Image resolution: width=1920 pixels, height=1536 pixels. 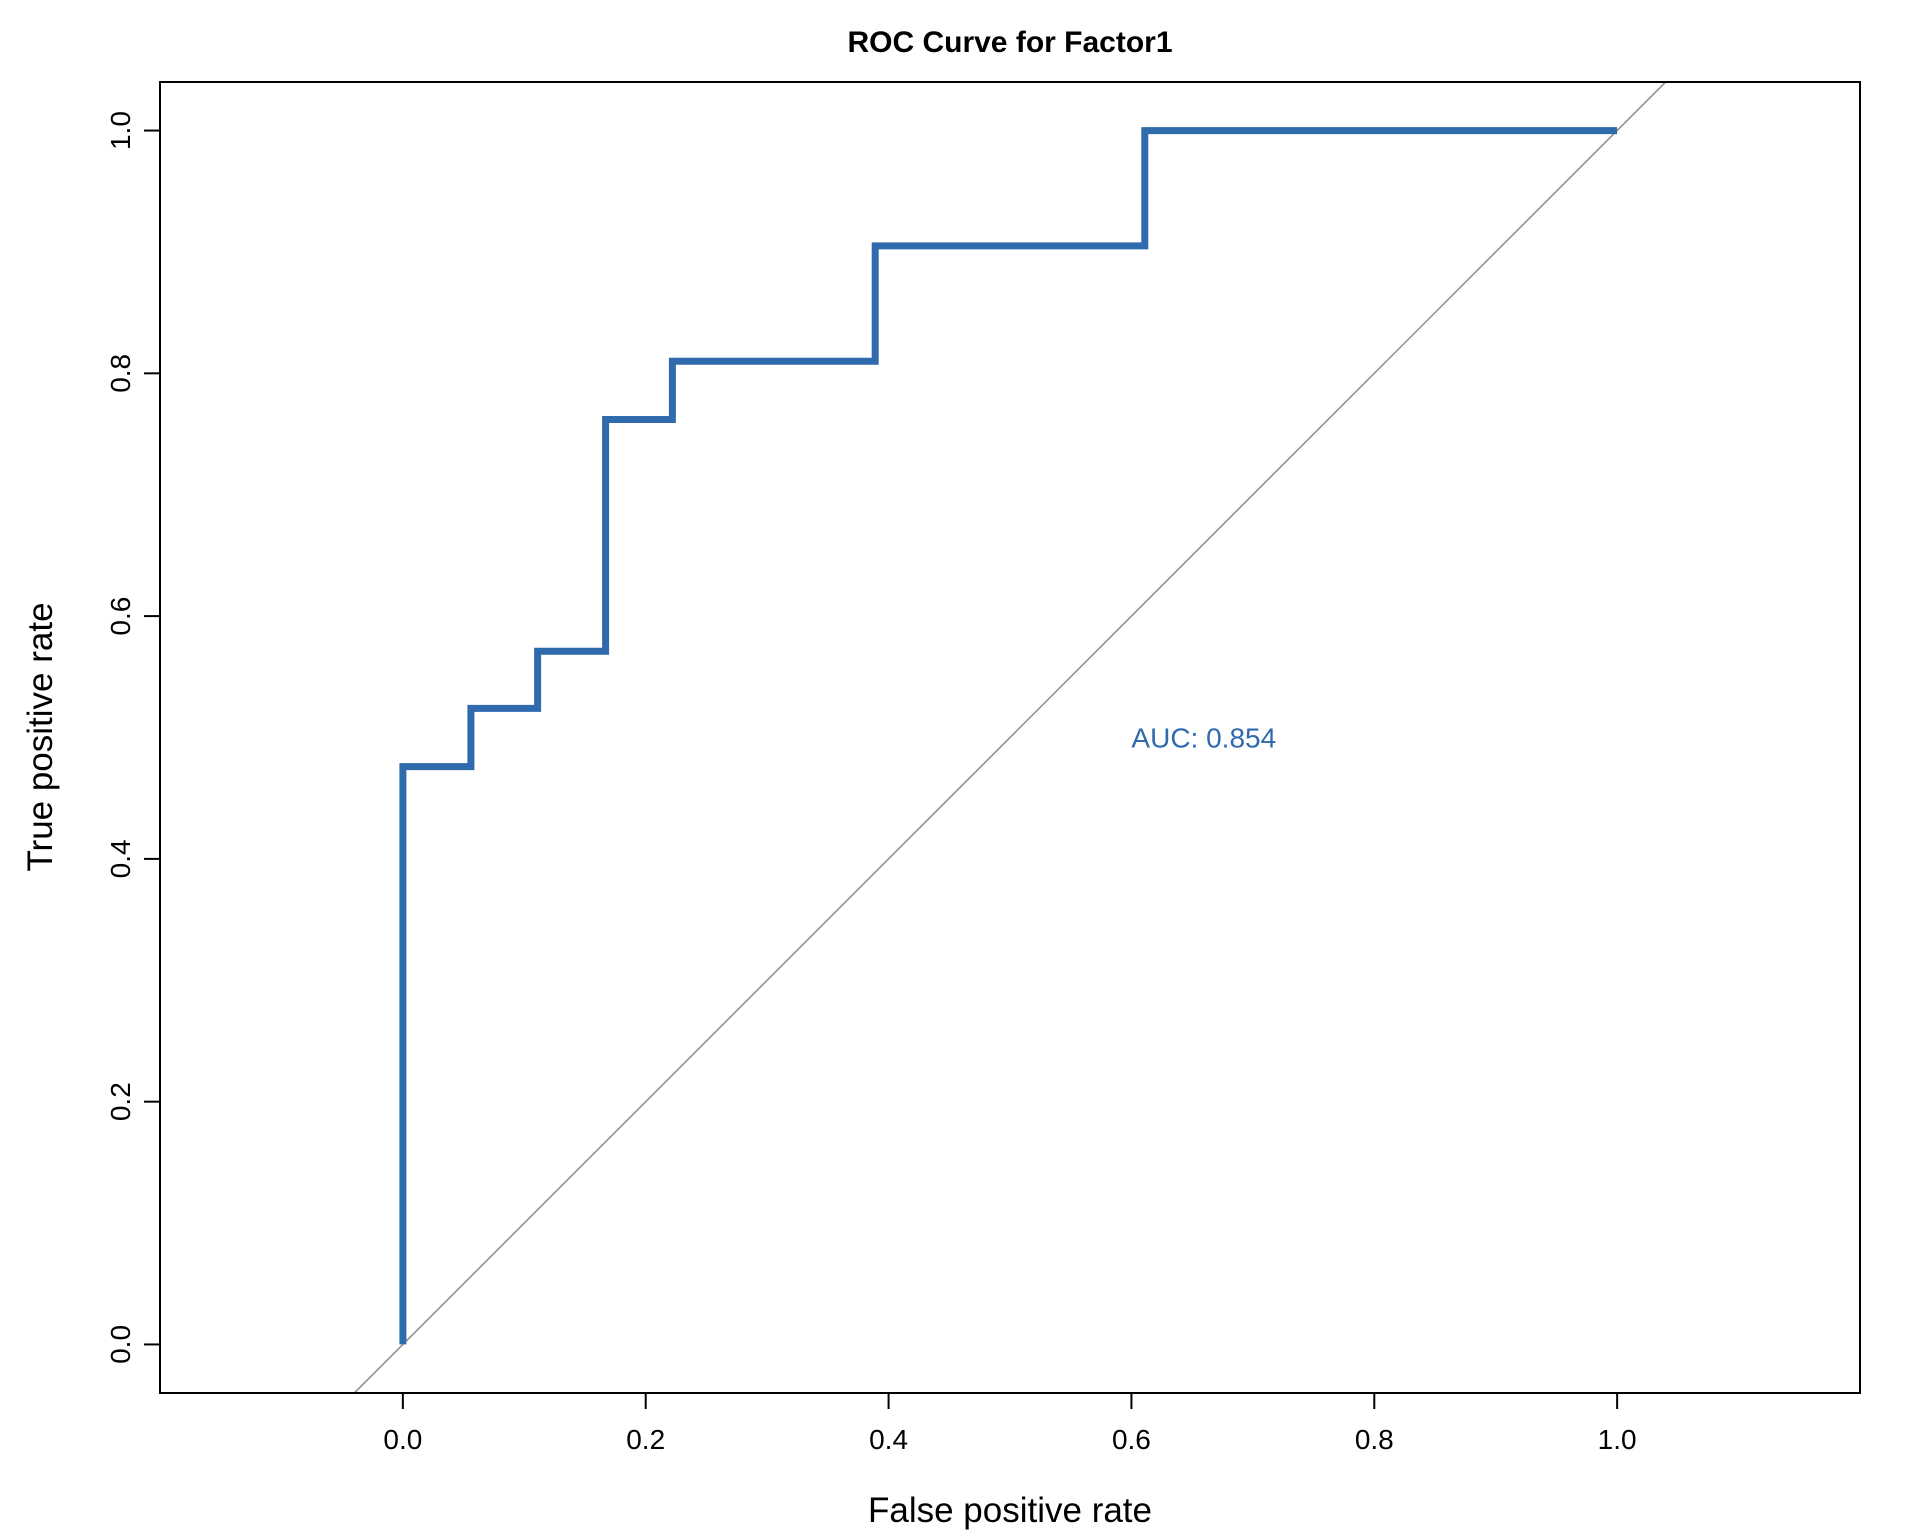 What do you see at coordinates (120, 616) in the screenshot?
I see `y-tick-label: 0.6` at bounding box center [120, 616].